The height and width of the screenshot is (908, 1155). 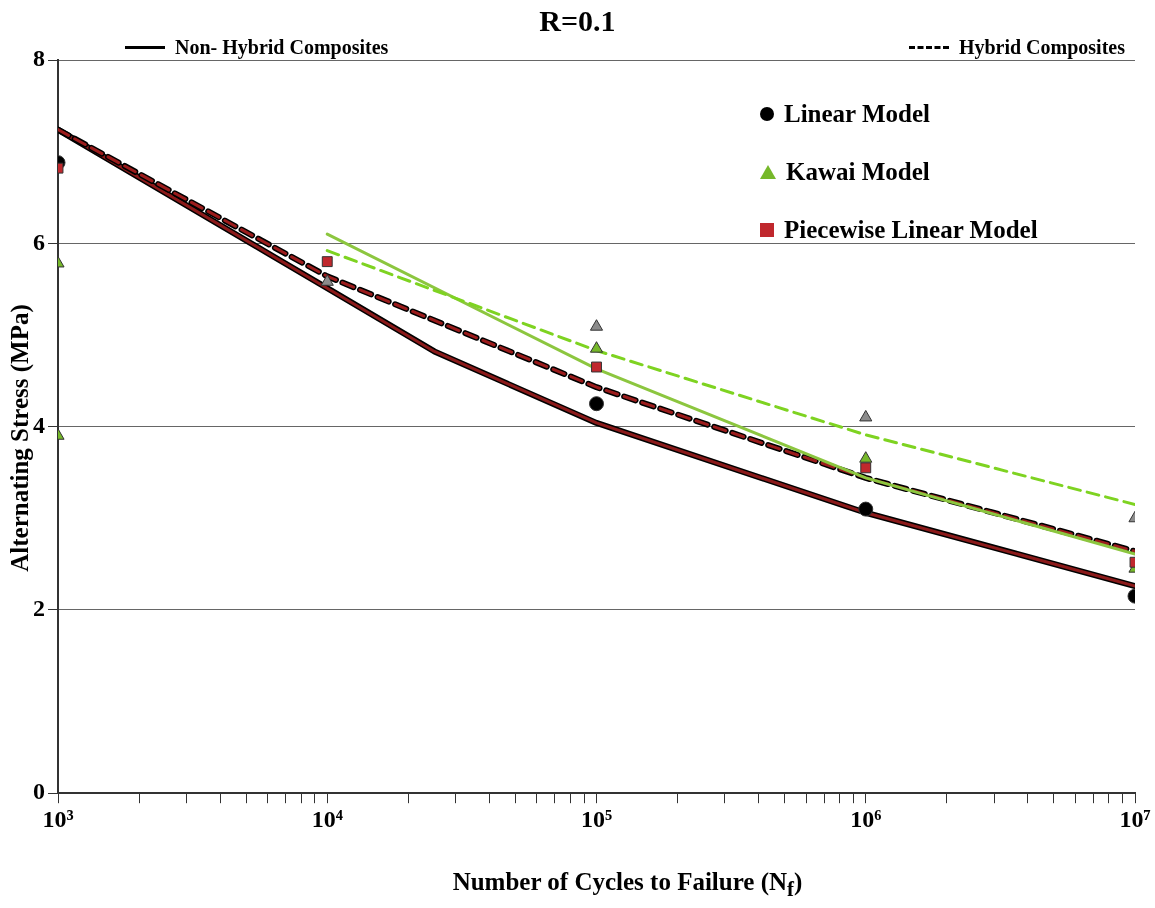 I want to click on x-tick-label: 10⁶, so click(x=866, y=818).